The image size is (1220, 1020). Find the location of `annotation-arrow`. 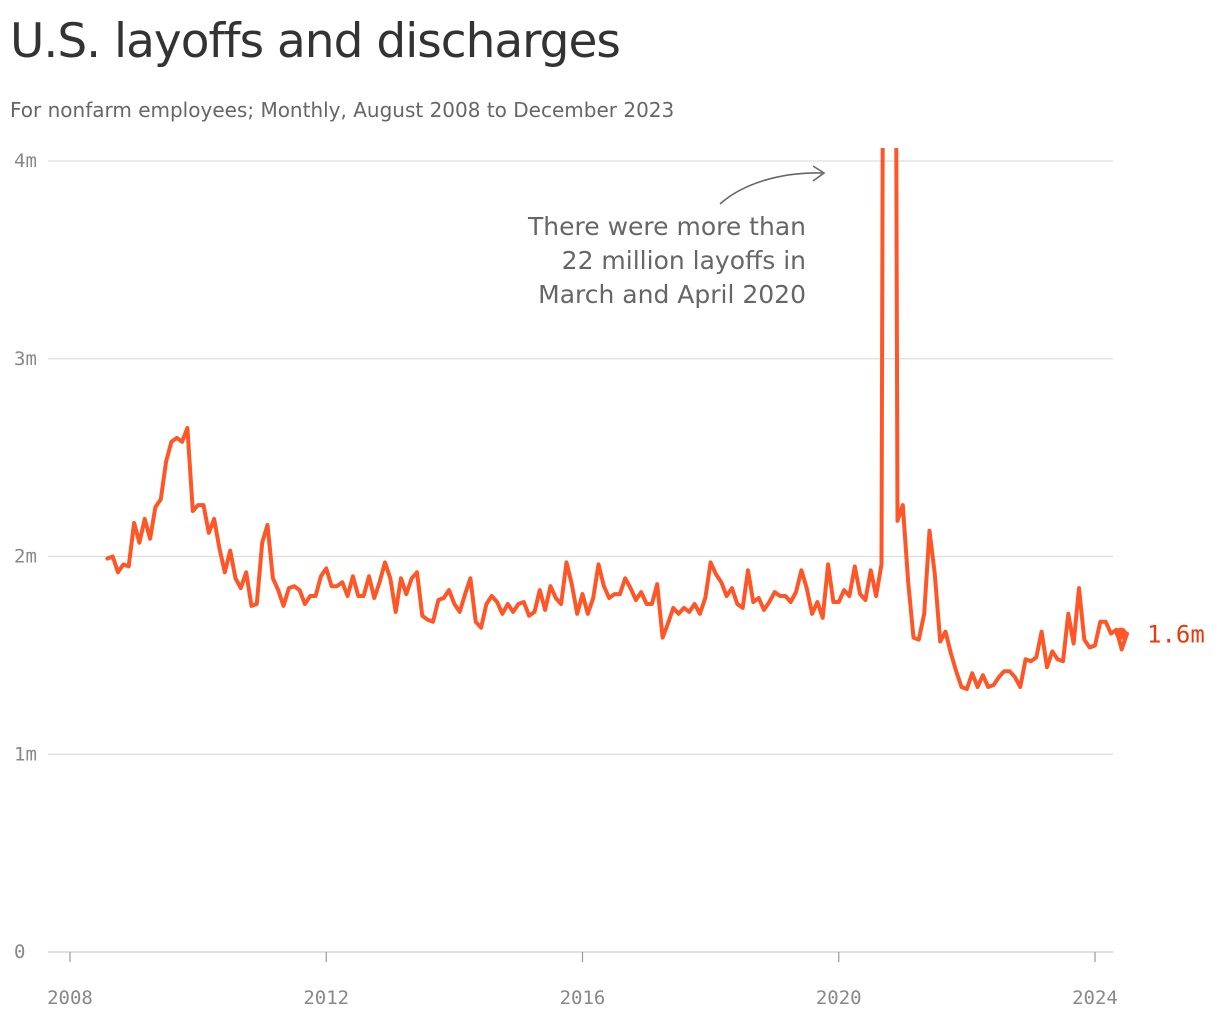

annotation-arrow is located at coordinates (771, 188).